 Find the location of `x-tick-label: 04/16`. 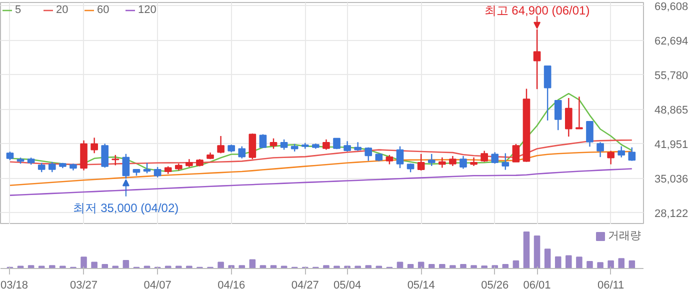

x-tick-label: 04/16 is located at coordinates (232, 284).